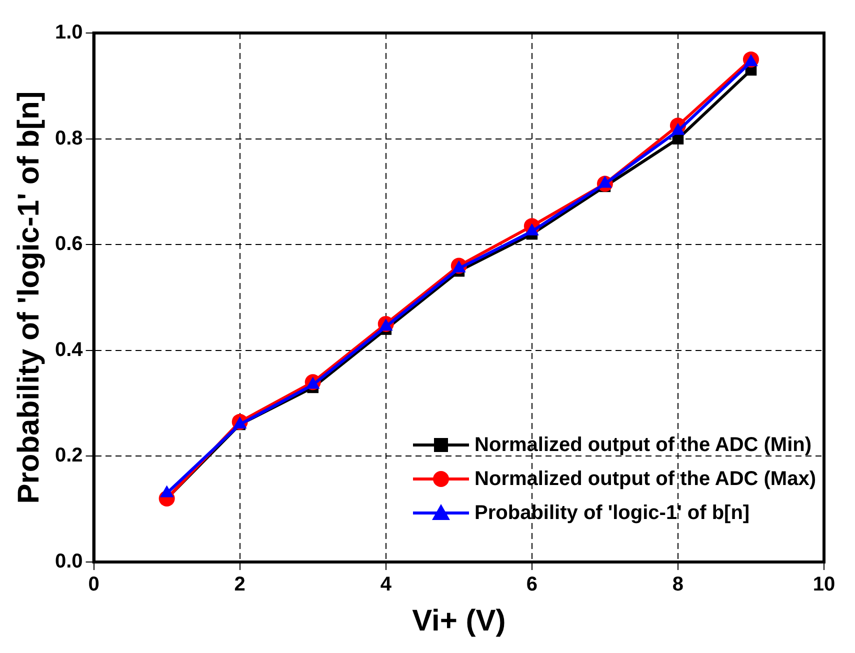 The image size is (855, 653). I want to click on y-tick-label: 1.0, so click(68, 33).